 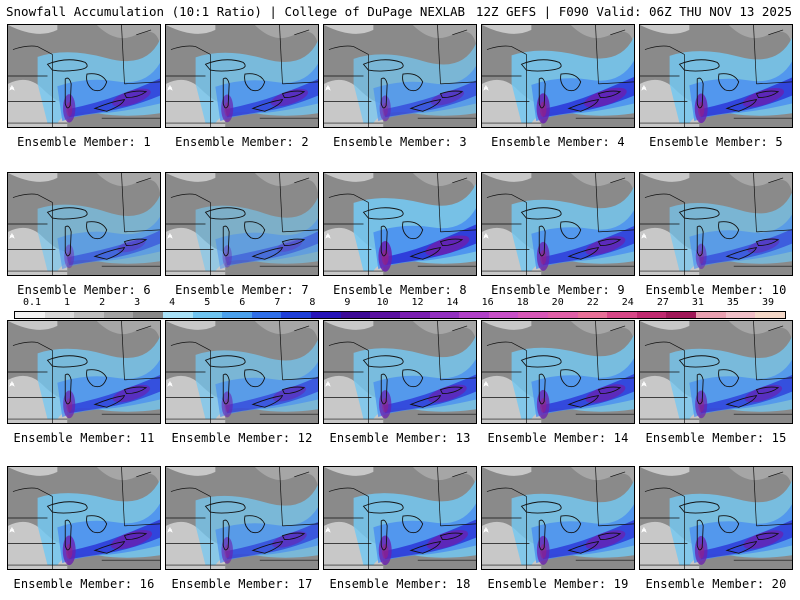 What do you see at coordinates (242, 302) in the screenshot?
I see `colorbar-tick-label: 6` at bounding box center [242, 302].